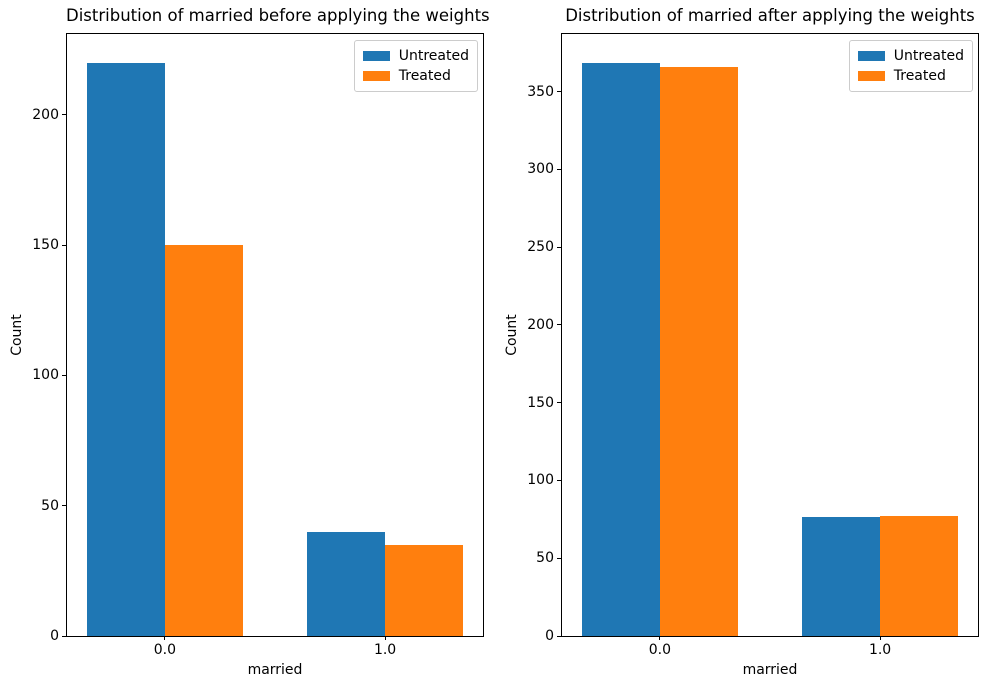  What do you see at coordinates (540, 247) in the screenshot?
I see `y-tick-label: 250` at bounding box center [540, 247].